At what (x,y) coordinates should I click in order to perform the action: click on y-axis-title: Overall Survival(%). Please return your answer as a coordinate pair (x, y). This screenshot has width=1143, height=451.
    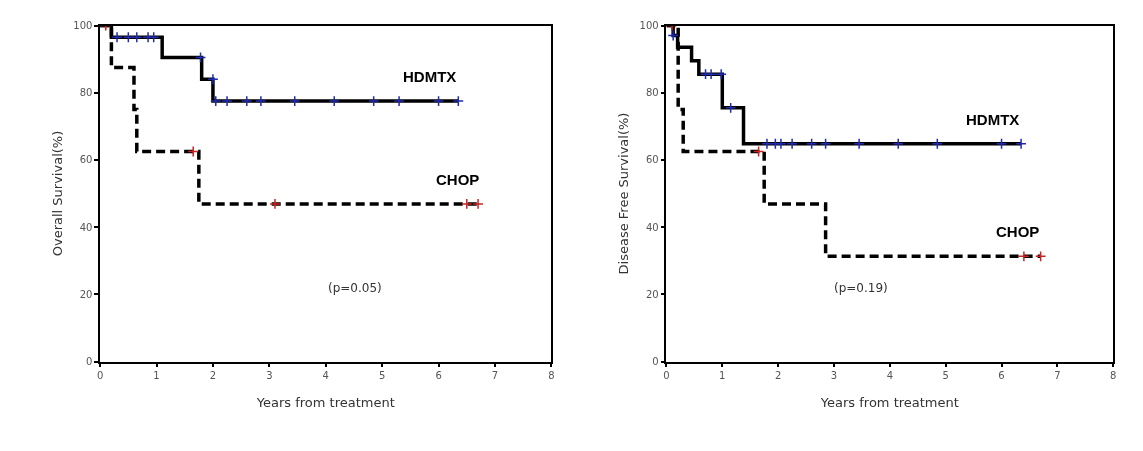
    Looking at the image, I should click on (57, 193).